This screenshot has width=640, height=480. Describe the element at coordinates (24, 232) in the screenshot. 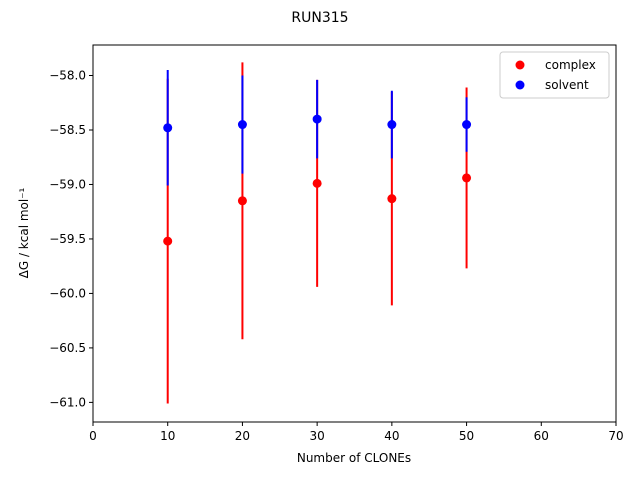

I see `y-axis-label: ΔG / kcal mol⁻¹` at that location.